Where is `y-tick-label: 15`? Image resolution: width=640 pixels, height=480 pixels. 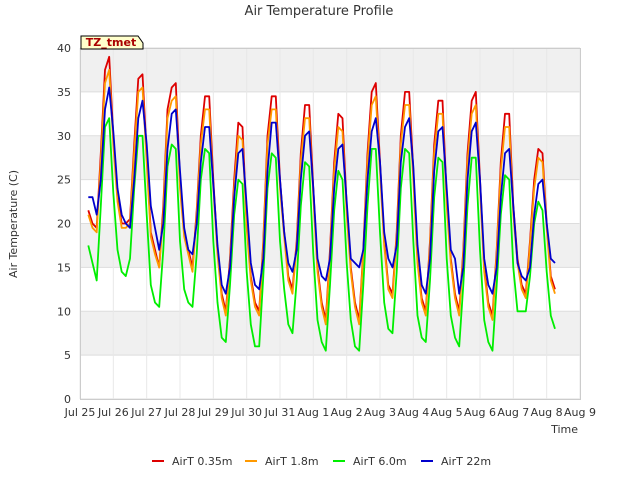
y-tick-label: 15 is located at coordinates (64, 267).